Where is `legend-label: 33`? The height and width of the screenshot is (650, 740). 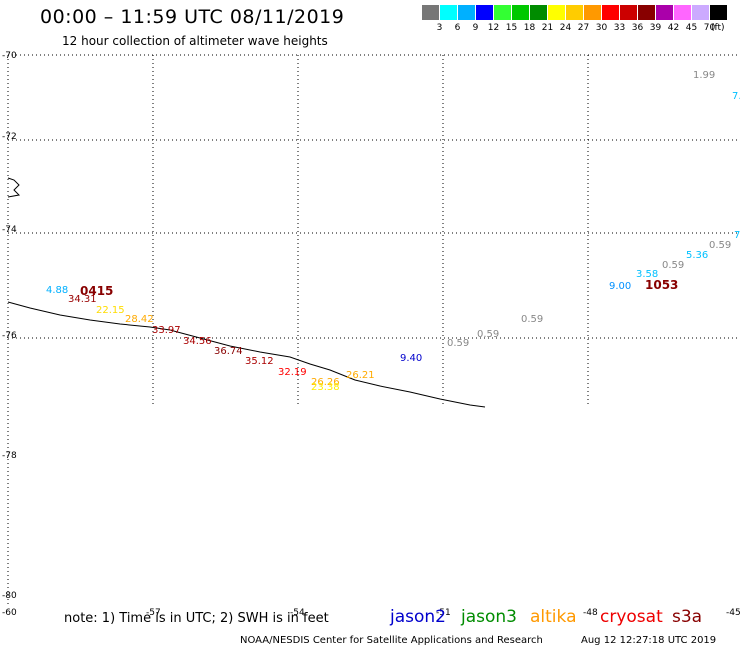 legend-label: 33 is located at coordinates (619, 28).